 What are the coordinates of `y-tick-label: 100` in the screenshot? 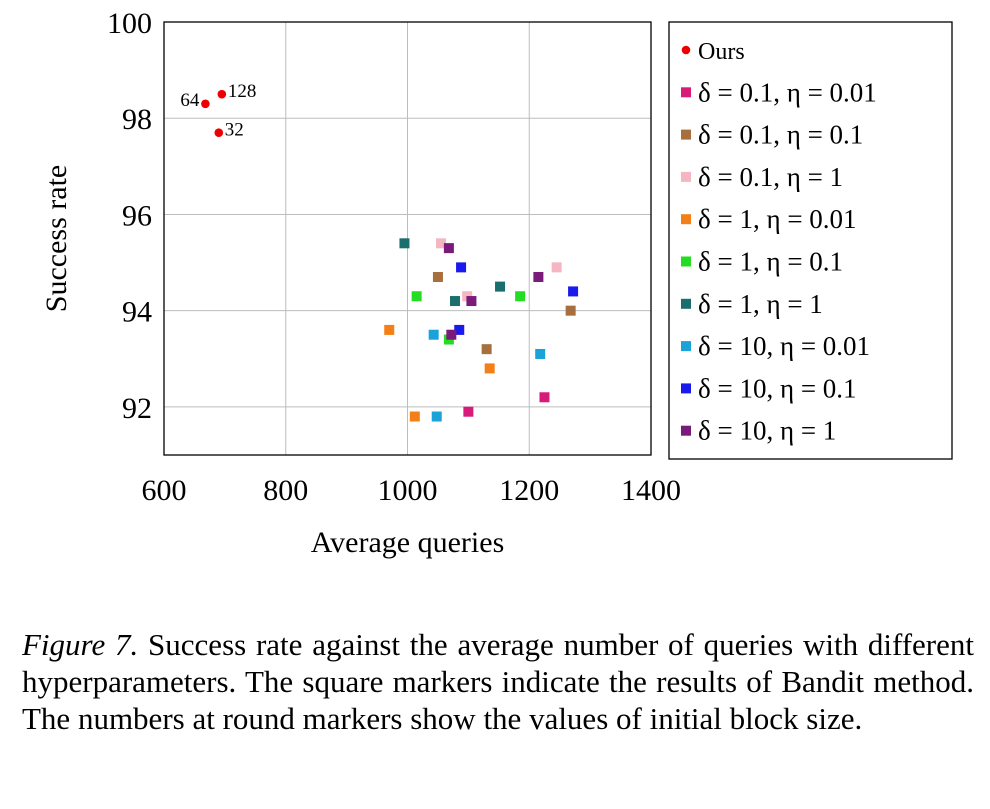 It's located at (129, 23).